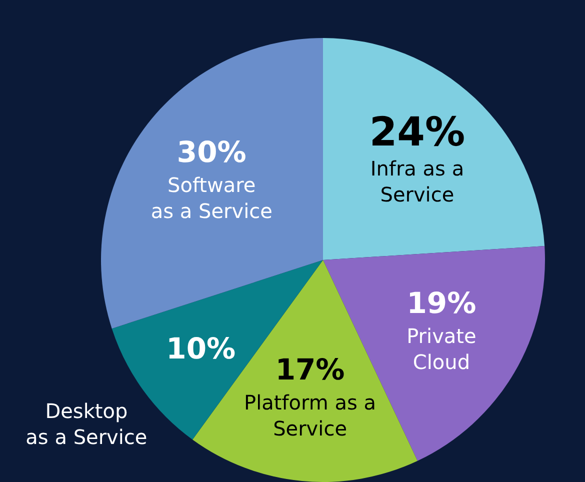 Image resolution: width=585 pixels, height=482 pixels. What do you see at coordinates (201, 349) in the screenshot?
I see `data-label: 10%` at bounding box center [201, 349].